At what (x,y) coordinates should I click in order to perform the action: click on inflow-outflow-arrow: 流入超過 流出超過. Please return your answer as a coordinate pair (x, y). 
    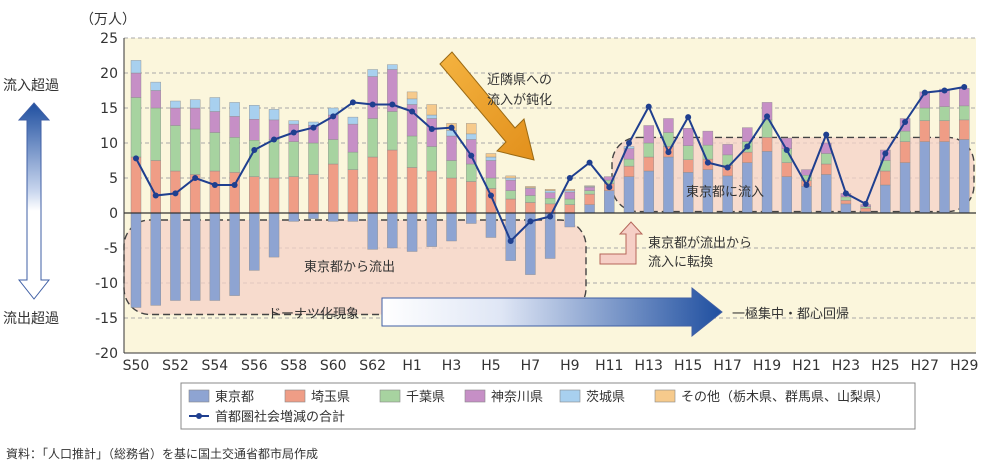
    Looking at the image, I should click on (31, 202).